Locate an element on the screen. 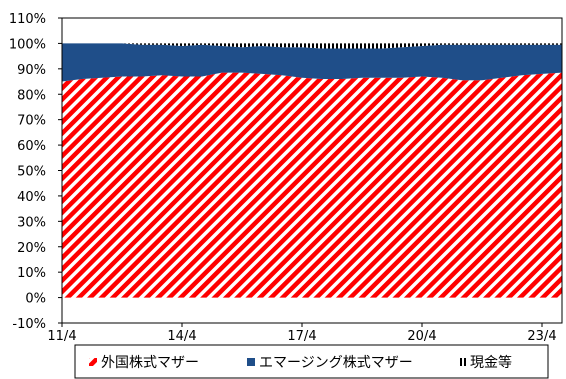  area-series-emerging-equity is located at coordinates (312, 62).